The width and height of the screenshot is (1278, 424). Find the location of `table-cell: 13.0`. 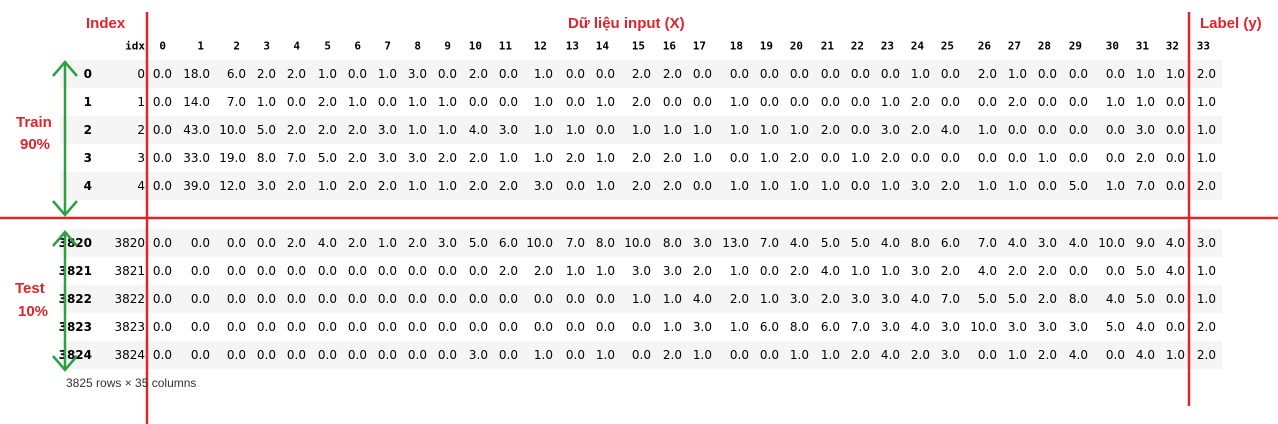

table-cell: 13.0 is located at coordinates (735, 243).